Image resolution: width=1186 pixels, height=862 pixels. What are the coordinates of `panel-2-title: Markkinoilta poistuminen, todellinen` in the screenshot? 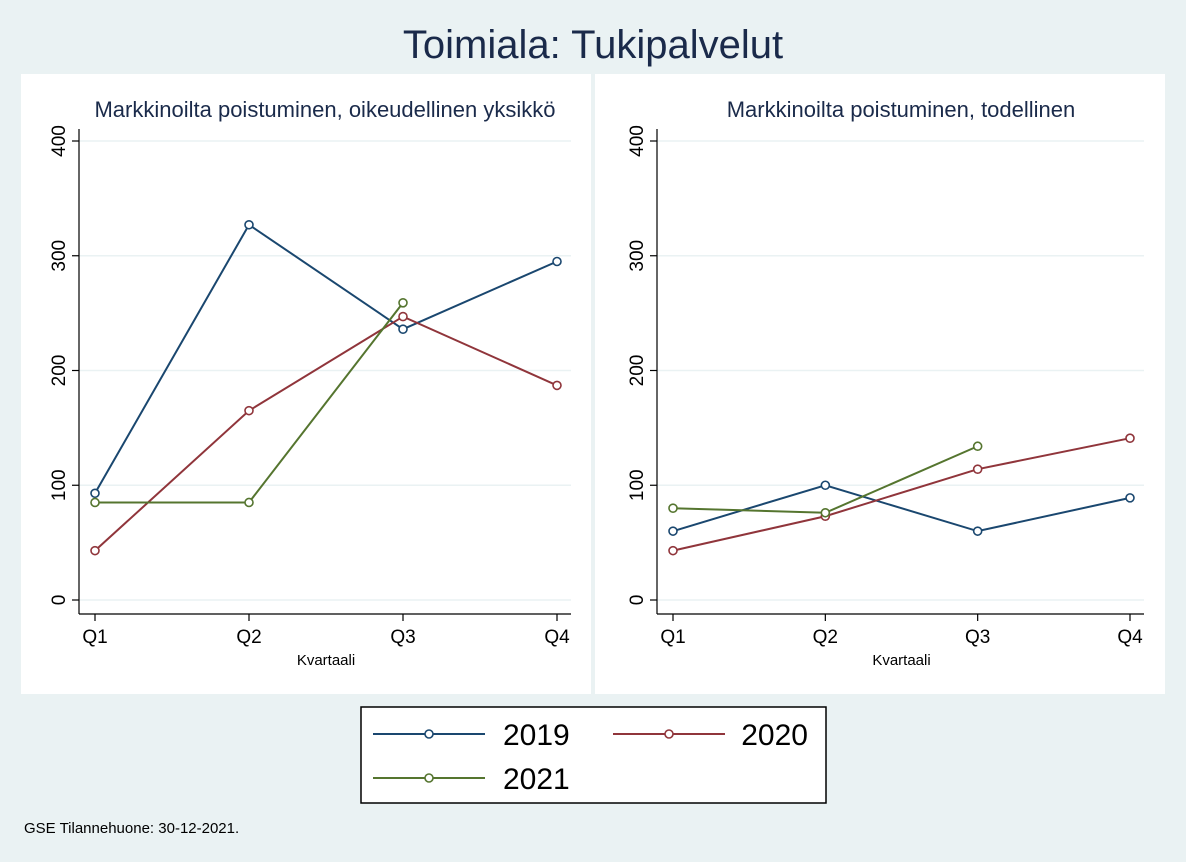 It's located at (901, 109).